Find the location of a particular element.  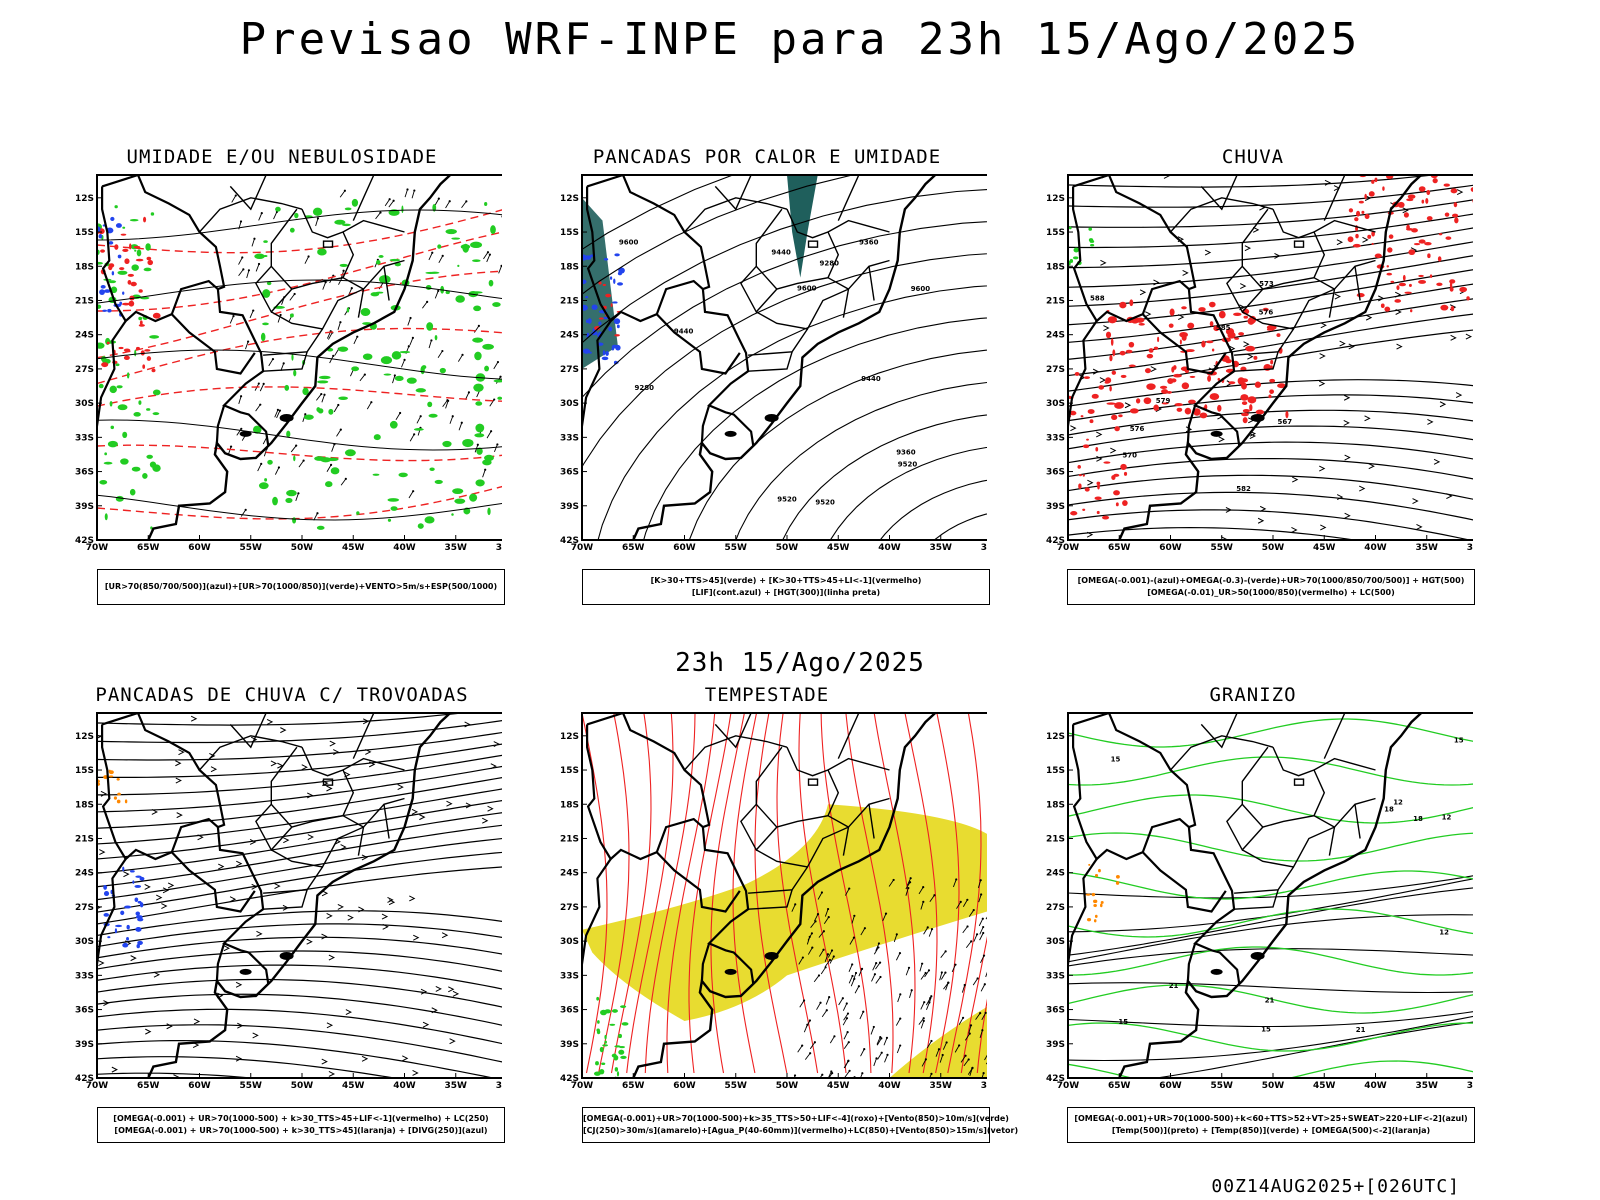

temp500-contour is located at coordinates (1270, 988).